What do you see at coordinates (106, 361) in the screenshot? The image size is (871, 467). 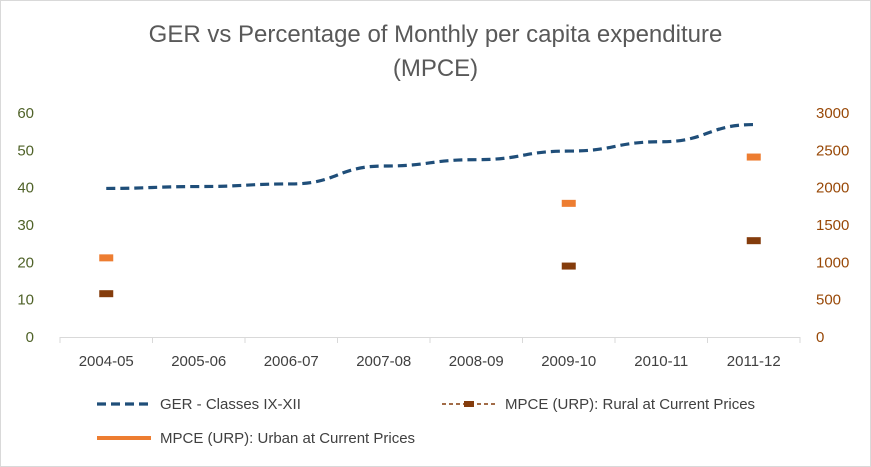 I see `x-tick-label: 2004-05` at bounding box center [106, 361].